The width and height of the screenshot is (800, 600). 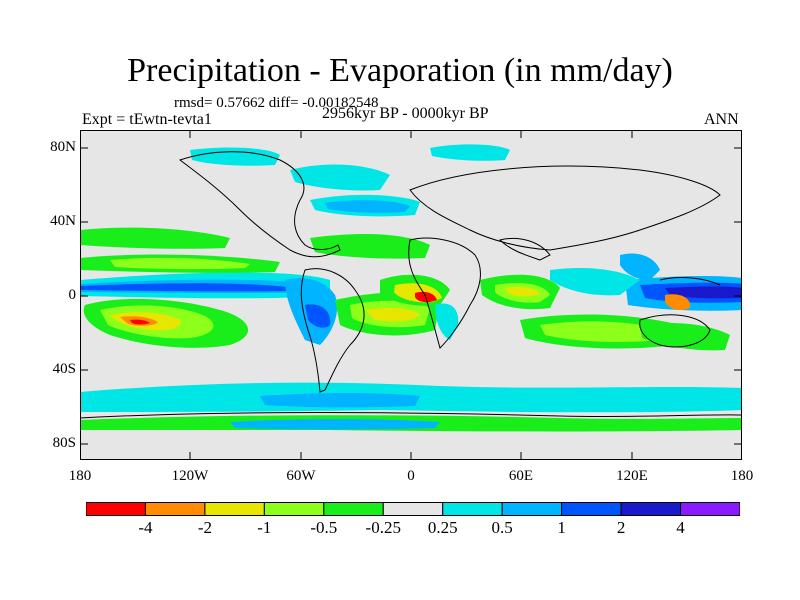 I want to click on colorbar-label: -4, so click(x=145, y=527).